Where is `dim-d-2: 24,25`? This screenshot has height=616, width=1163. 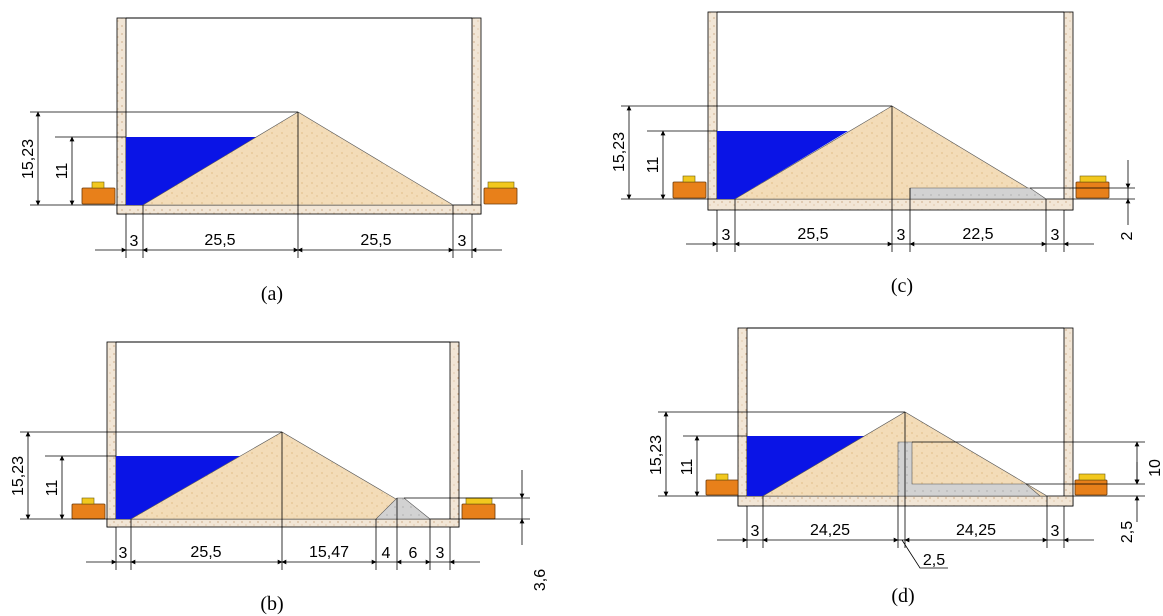
dim-d-2: 24,25 is located at coordinates (976, 530).